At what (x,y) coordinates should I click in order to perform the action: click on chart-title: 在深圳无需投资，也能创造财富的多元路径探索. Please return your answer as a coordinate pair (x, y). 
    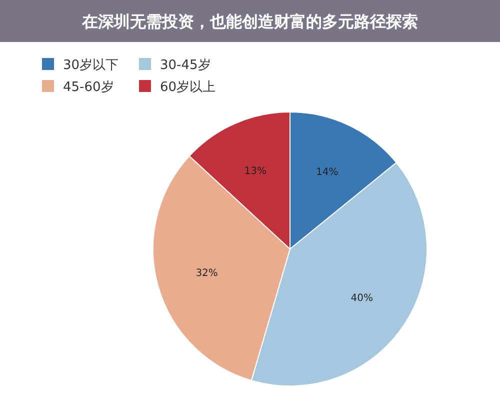
    Looking at the image, I should click on (249, 21).